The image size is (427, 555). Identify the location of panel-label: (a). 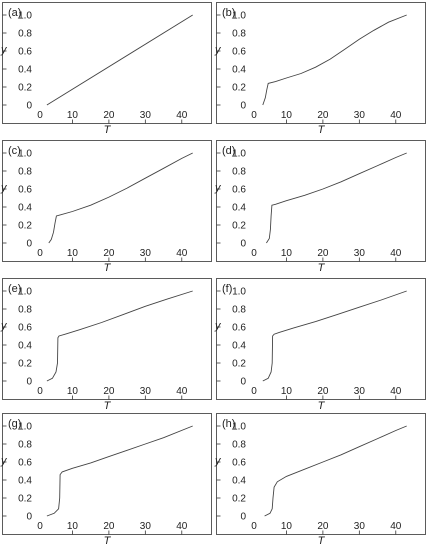
(14, 13).